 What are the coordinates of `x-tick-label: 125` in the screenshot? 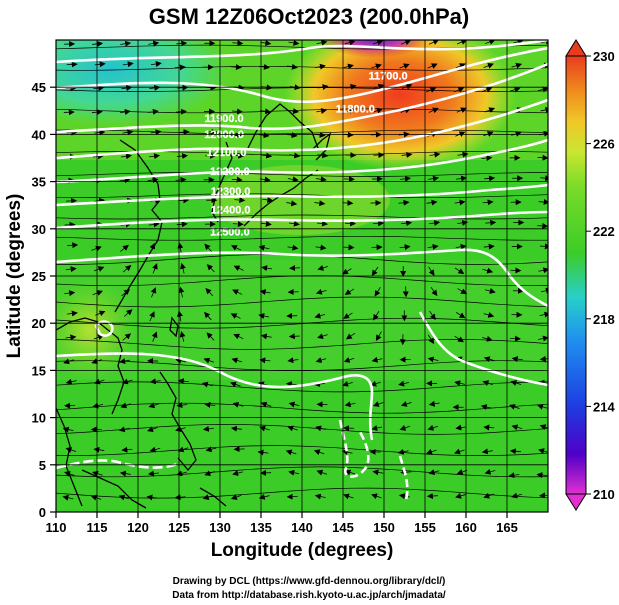 It's located at (179, 527).